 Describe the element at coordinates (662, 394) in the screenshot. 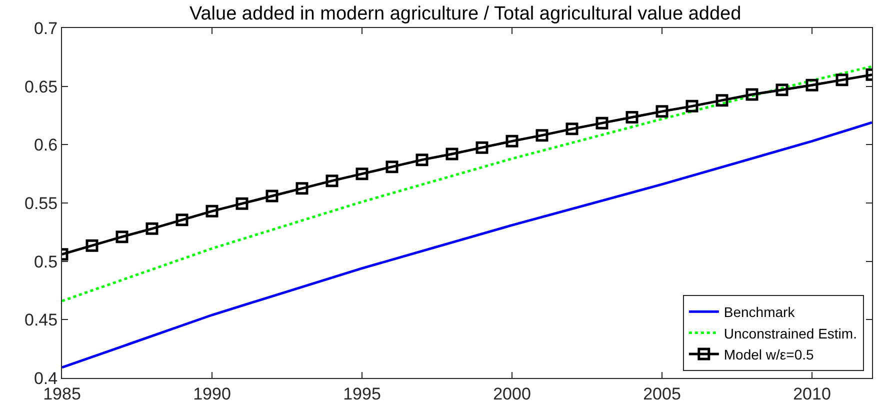

I see `x-tick-label: 2005` at that location.